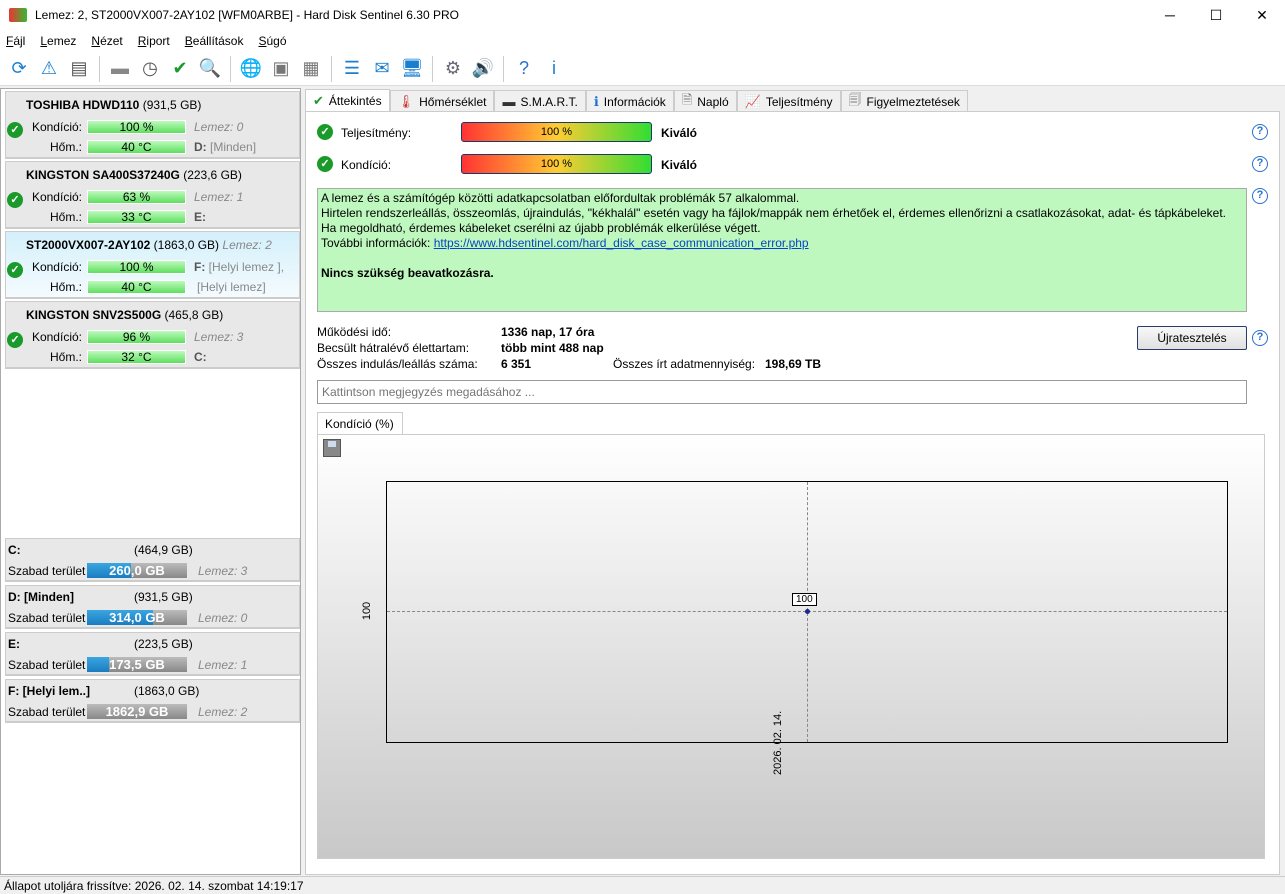 The height and width of the screenshot is (894, 1285). I want to click on help-button: ?, so click(524, 69).